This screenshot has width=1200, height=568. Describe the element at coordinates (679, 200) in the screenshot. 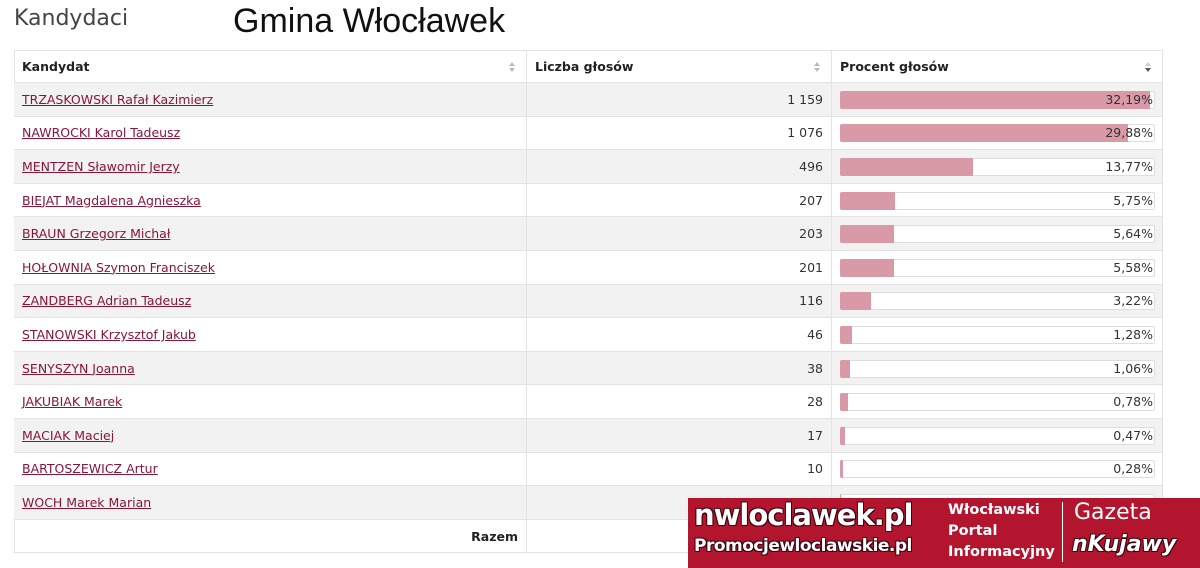

I see `votes-cell: 207` at that location.